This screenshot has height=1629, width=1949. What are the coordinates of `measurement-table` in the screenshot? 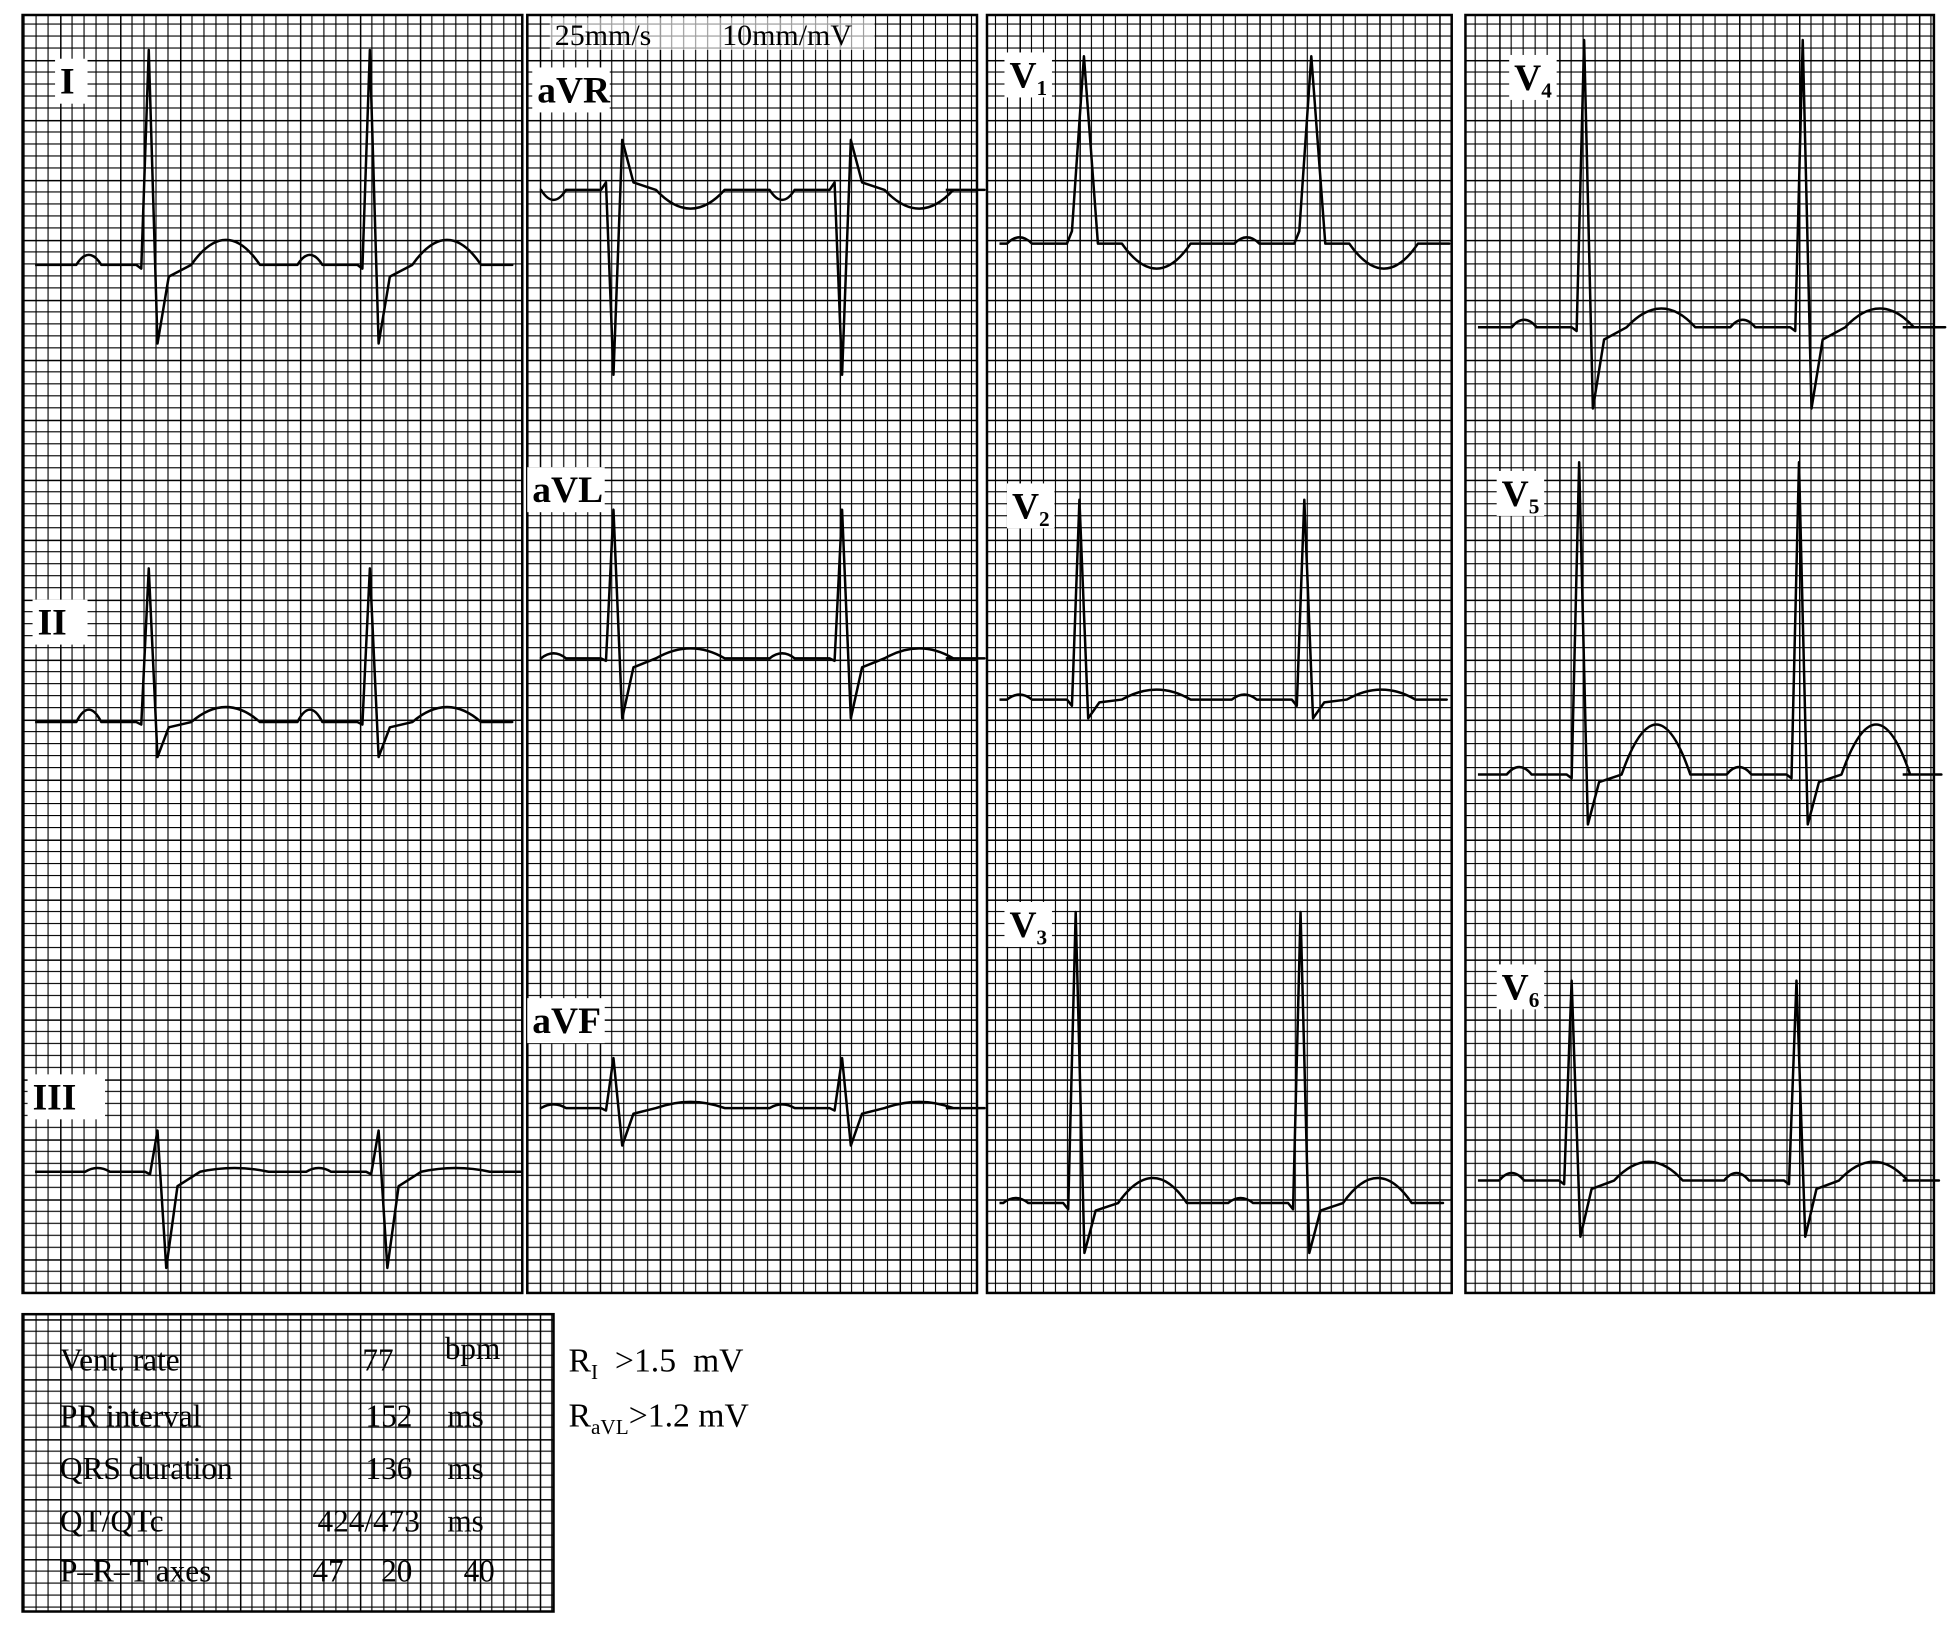 It's located at (288, 1462).